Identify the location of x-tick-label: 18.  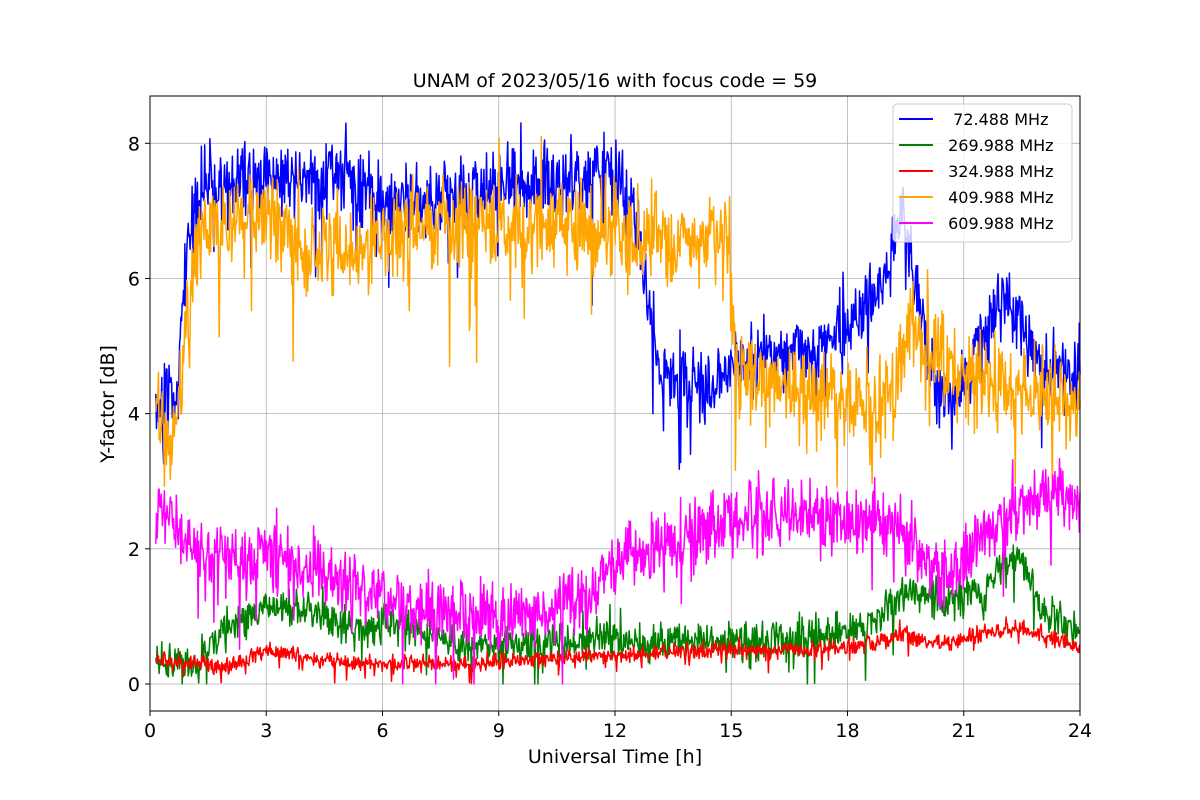
(847, 731).